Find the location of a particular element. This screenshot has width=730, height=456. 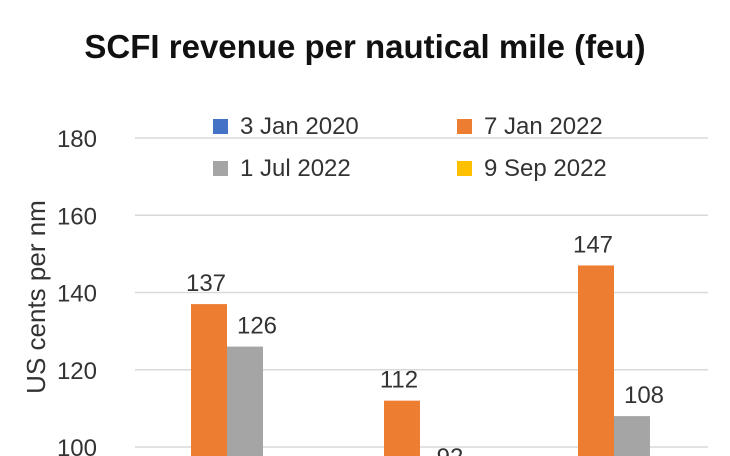

y-tick-label: 100 is located at coordinates (77, 445).